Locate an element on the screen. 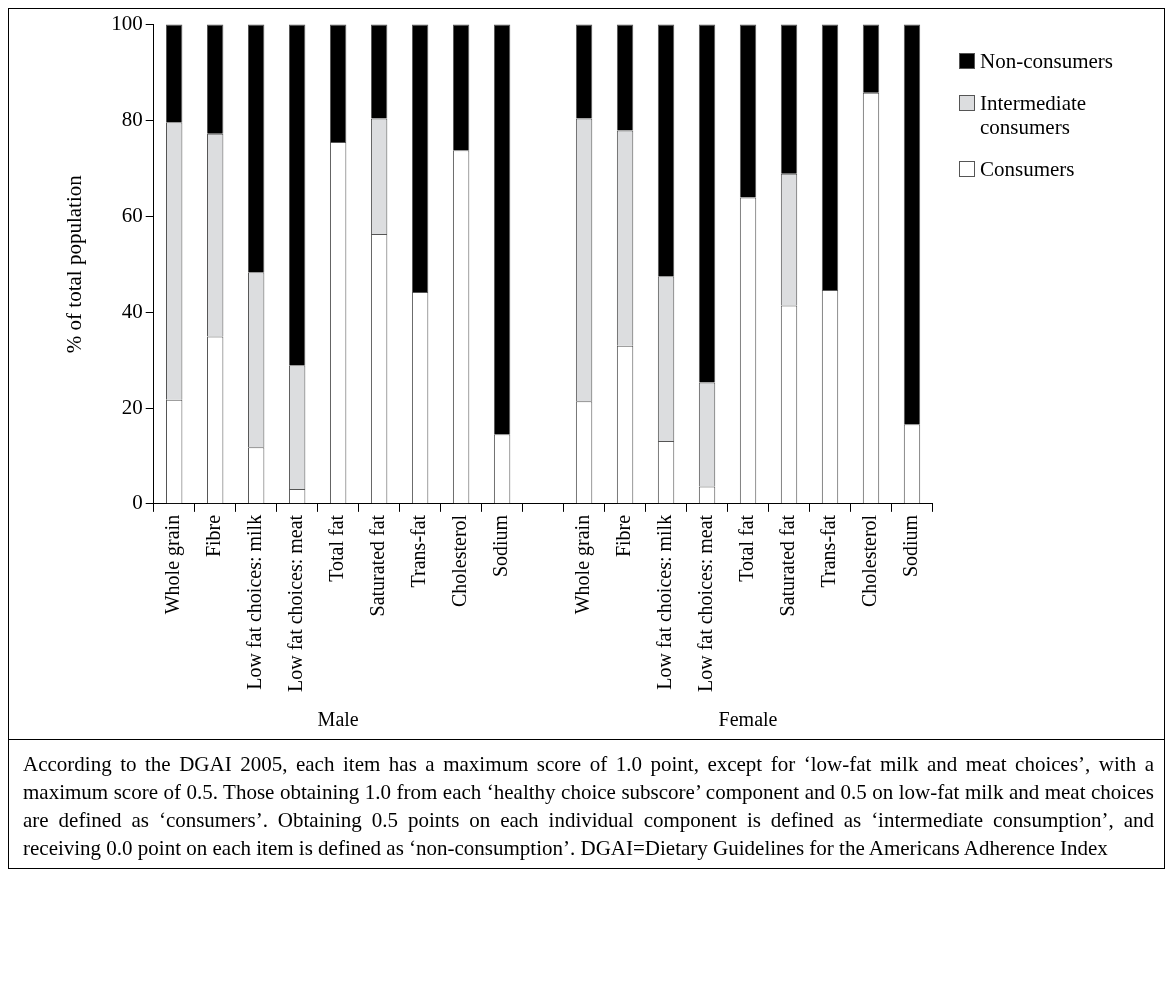 The height and width of the screenshot is (989, 1173). y-tick-label: 80 is located at coordinates (132, 118).